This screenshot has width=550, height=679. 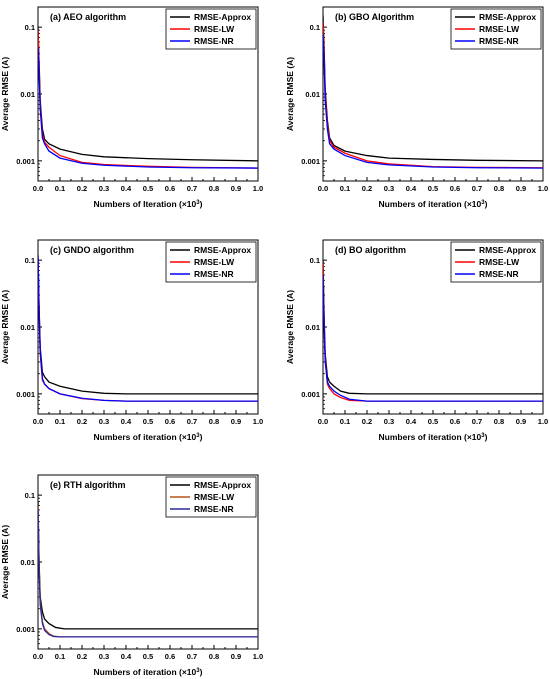 I want to click on panel-title: (b) GBO Algorithm, so click(x=374, y=17).